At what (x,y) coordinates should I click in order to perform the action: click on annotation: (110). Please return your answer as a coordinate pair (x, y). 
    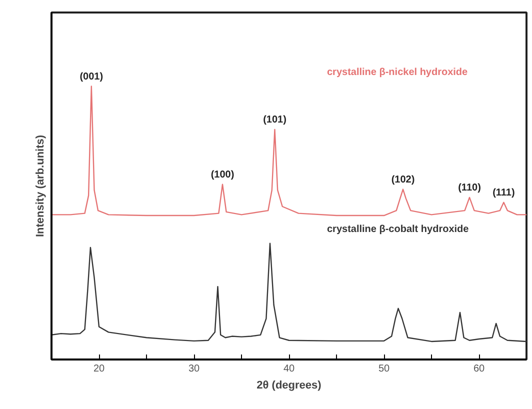
    Looking at the image, I should click on (469, 188).